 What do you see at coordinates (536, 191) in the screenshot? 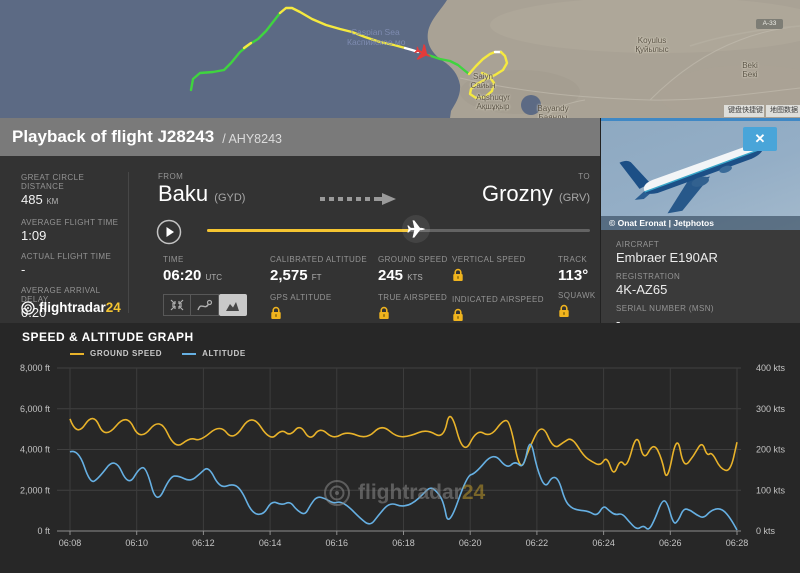
I see `destination-block: TO Grozny (GRV)` at bounding box center [536, 191].